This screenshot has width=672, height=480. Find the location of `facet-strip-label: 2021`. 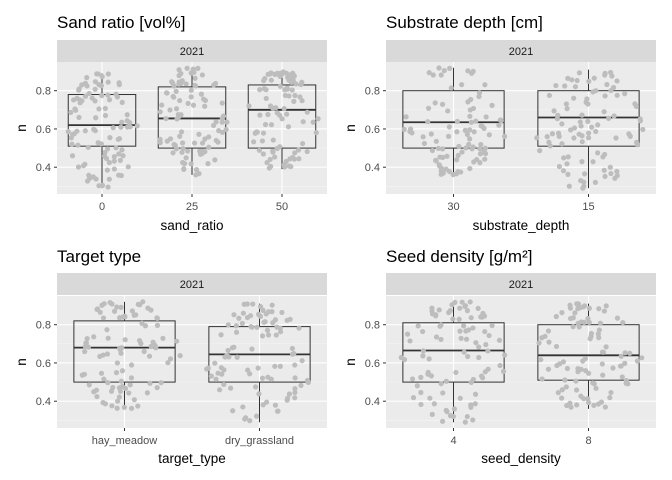

facet-strip-label: 2021 is located at coordinates (521, 52).